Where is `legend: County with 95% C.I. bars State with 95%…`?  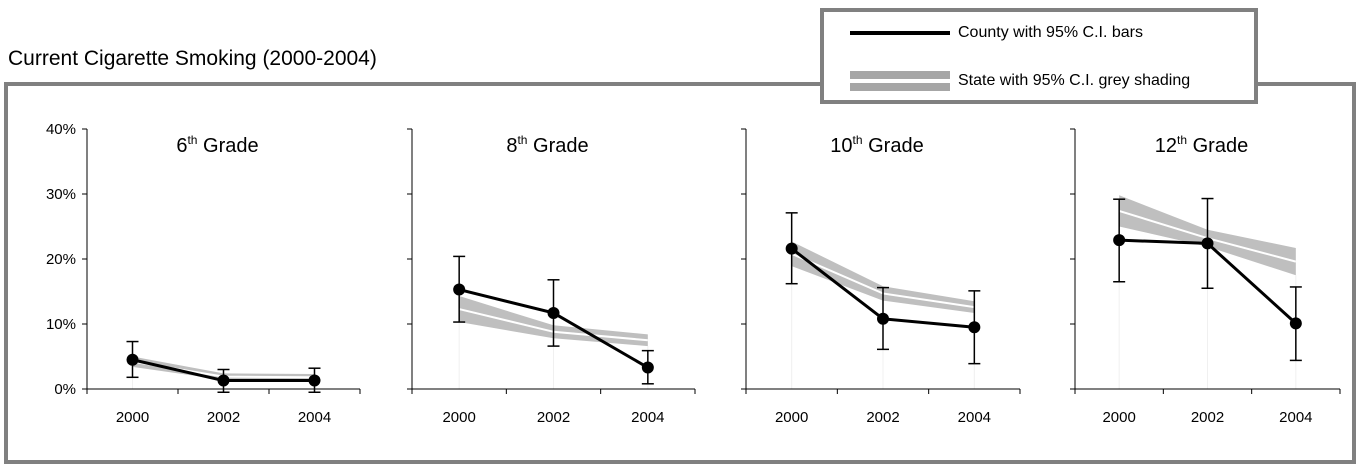
legend: County with 95% C.I. bars State with 95%… is located at coordinates (1039, 56).